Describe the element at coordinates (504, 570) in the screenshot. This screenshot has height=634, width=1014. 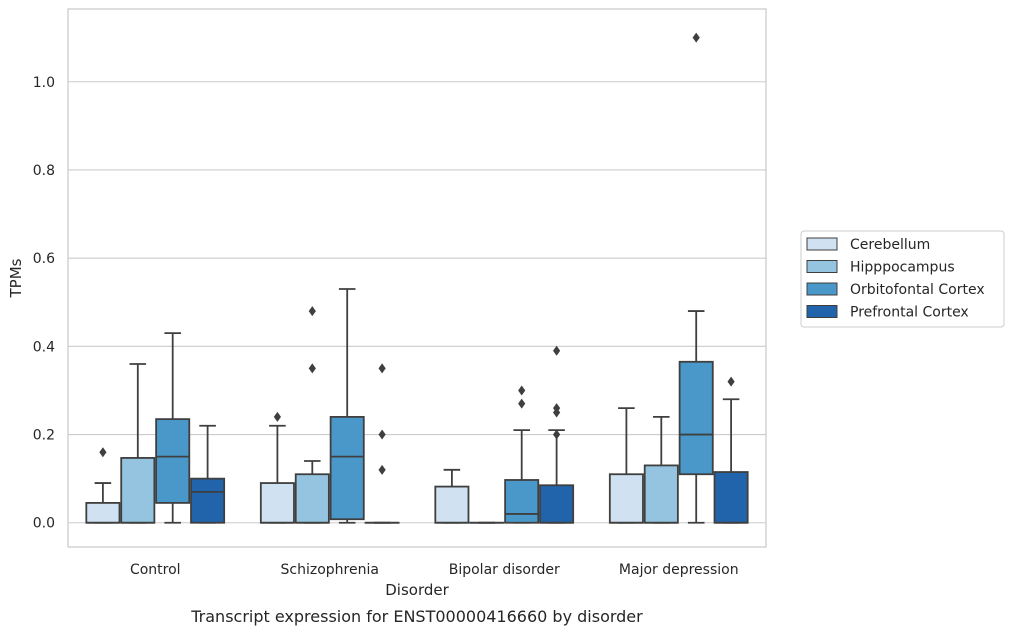
I see `x-tick-label: Bipolar disorder` at that location.